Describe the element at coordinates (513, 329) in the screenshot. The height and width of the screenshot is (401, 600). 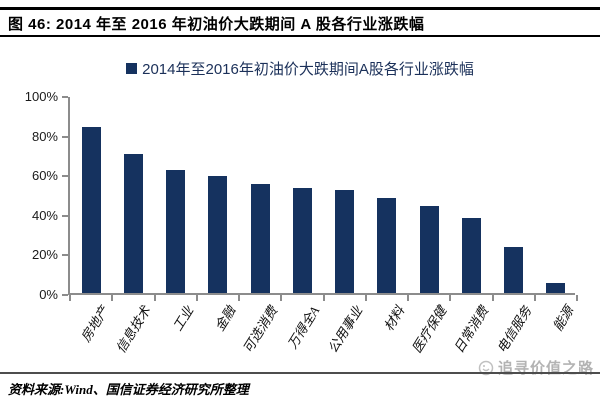
I see `x-axis-label: 电信服务` at that location.